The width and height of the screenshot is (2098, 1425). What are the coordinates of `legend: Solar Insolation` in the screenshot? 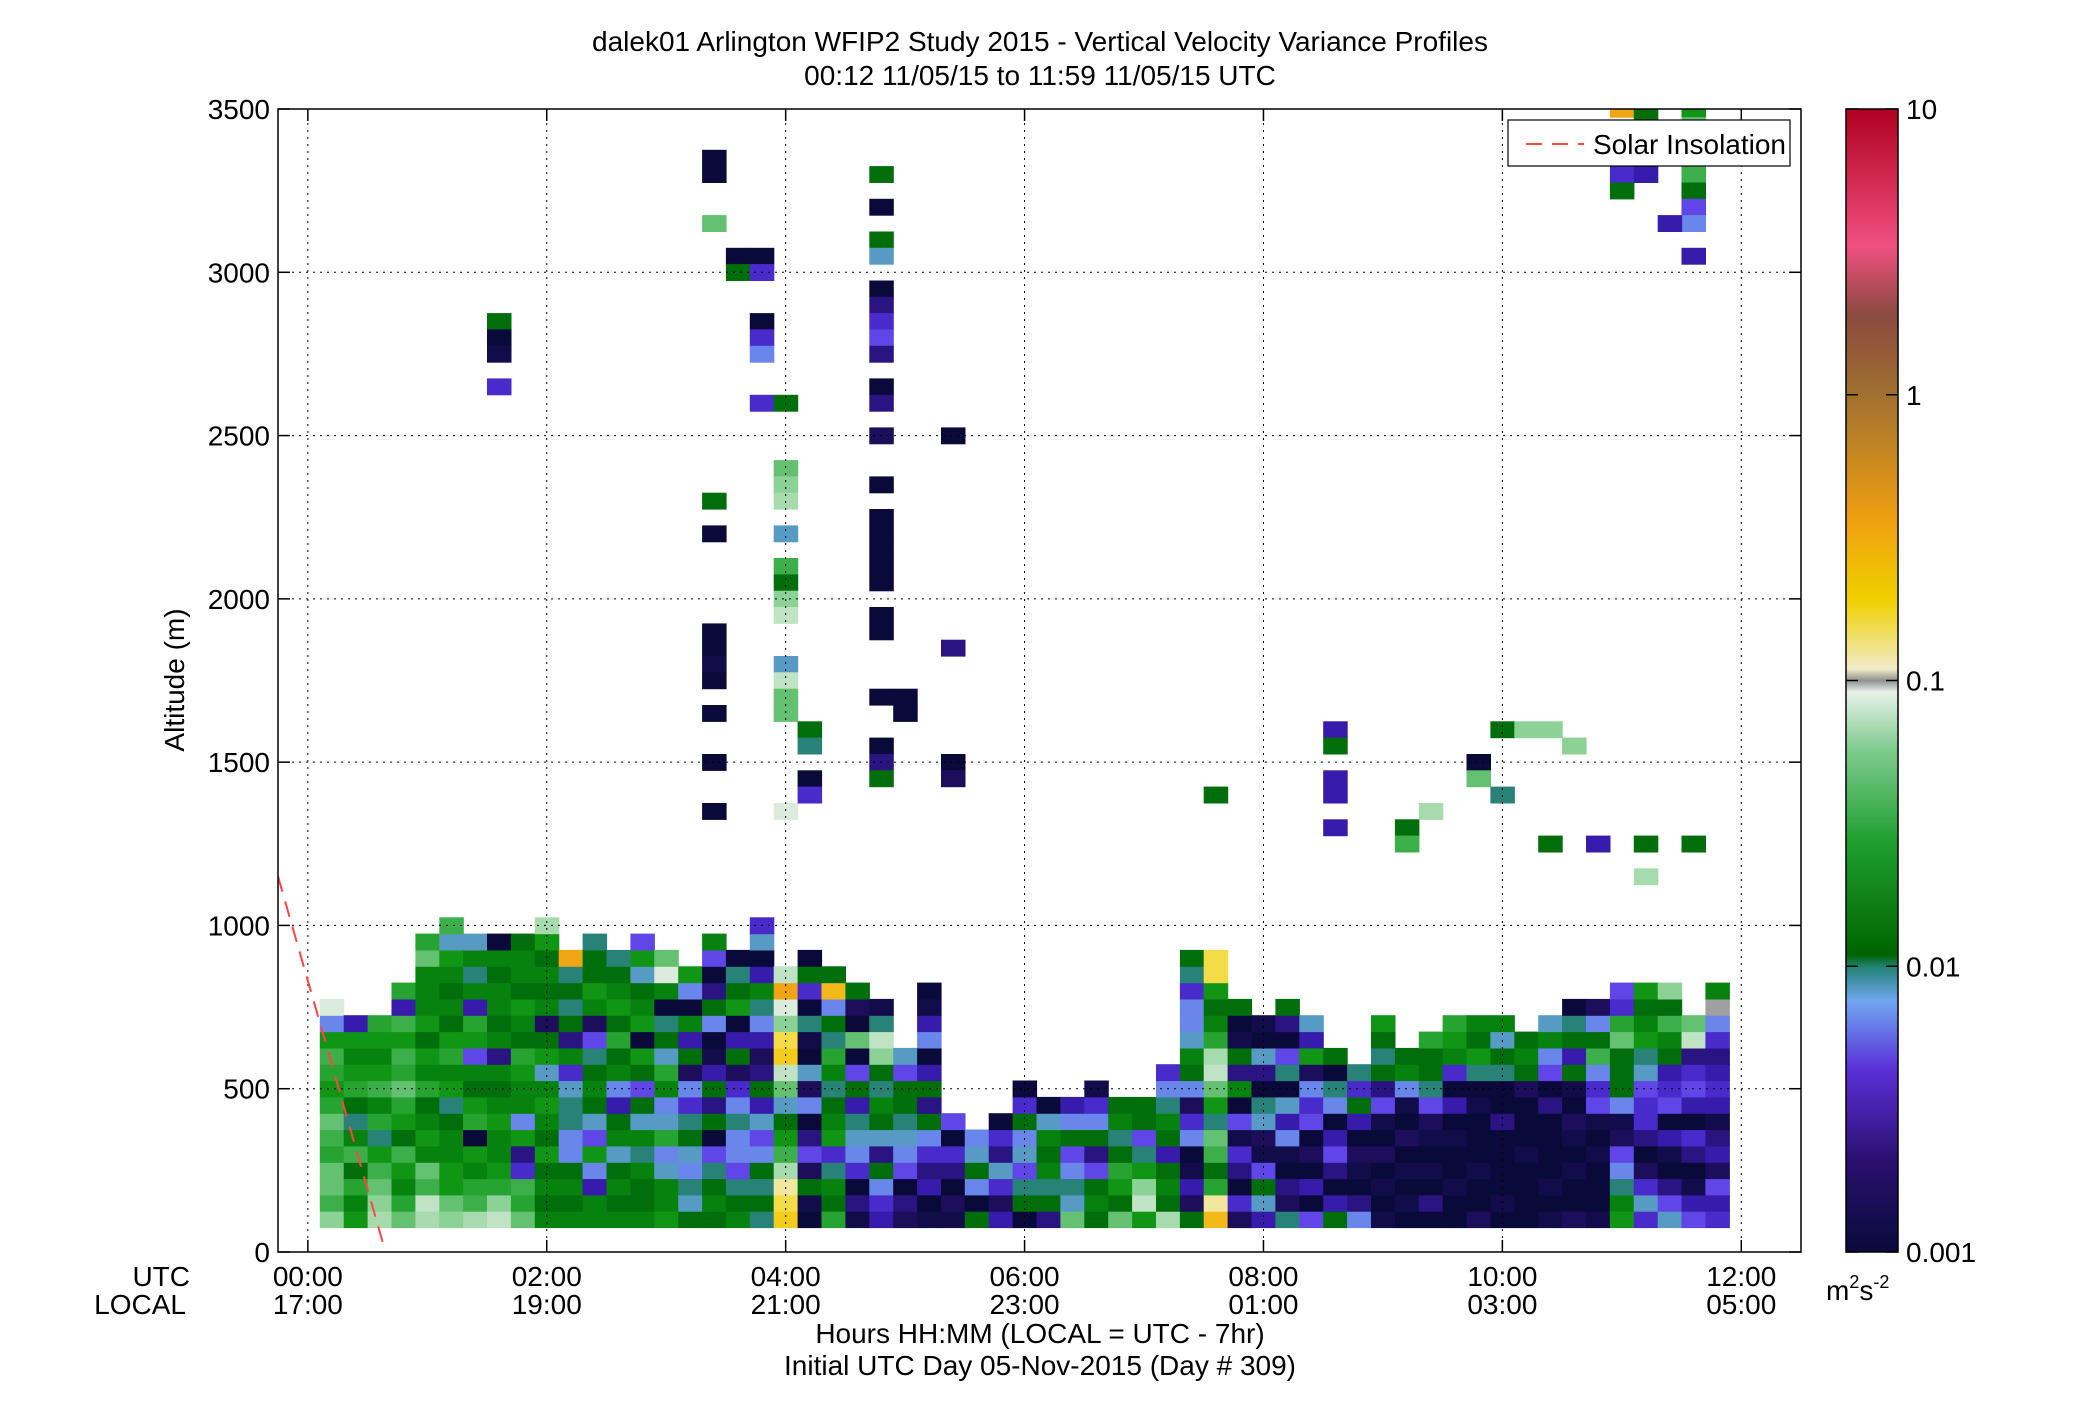 It's located at (1649, 143).